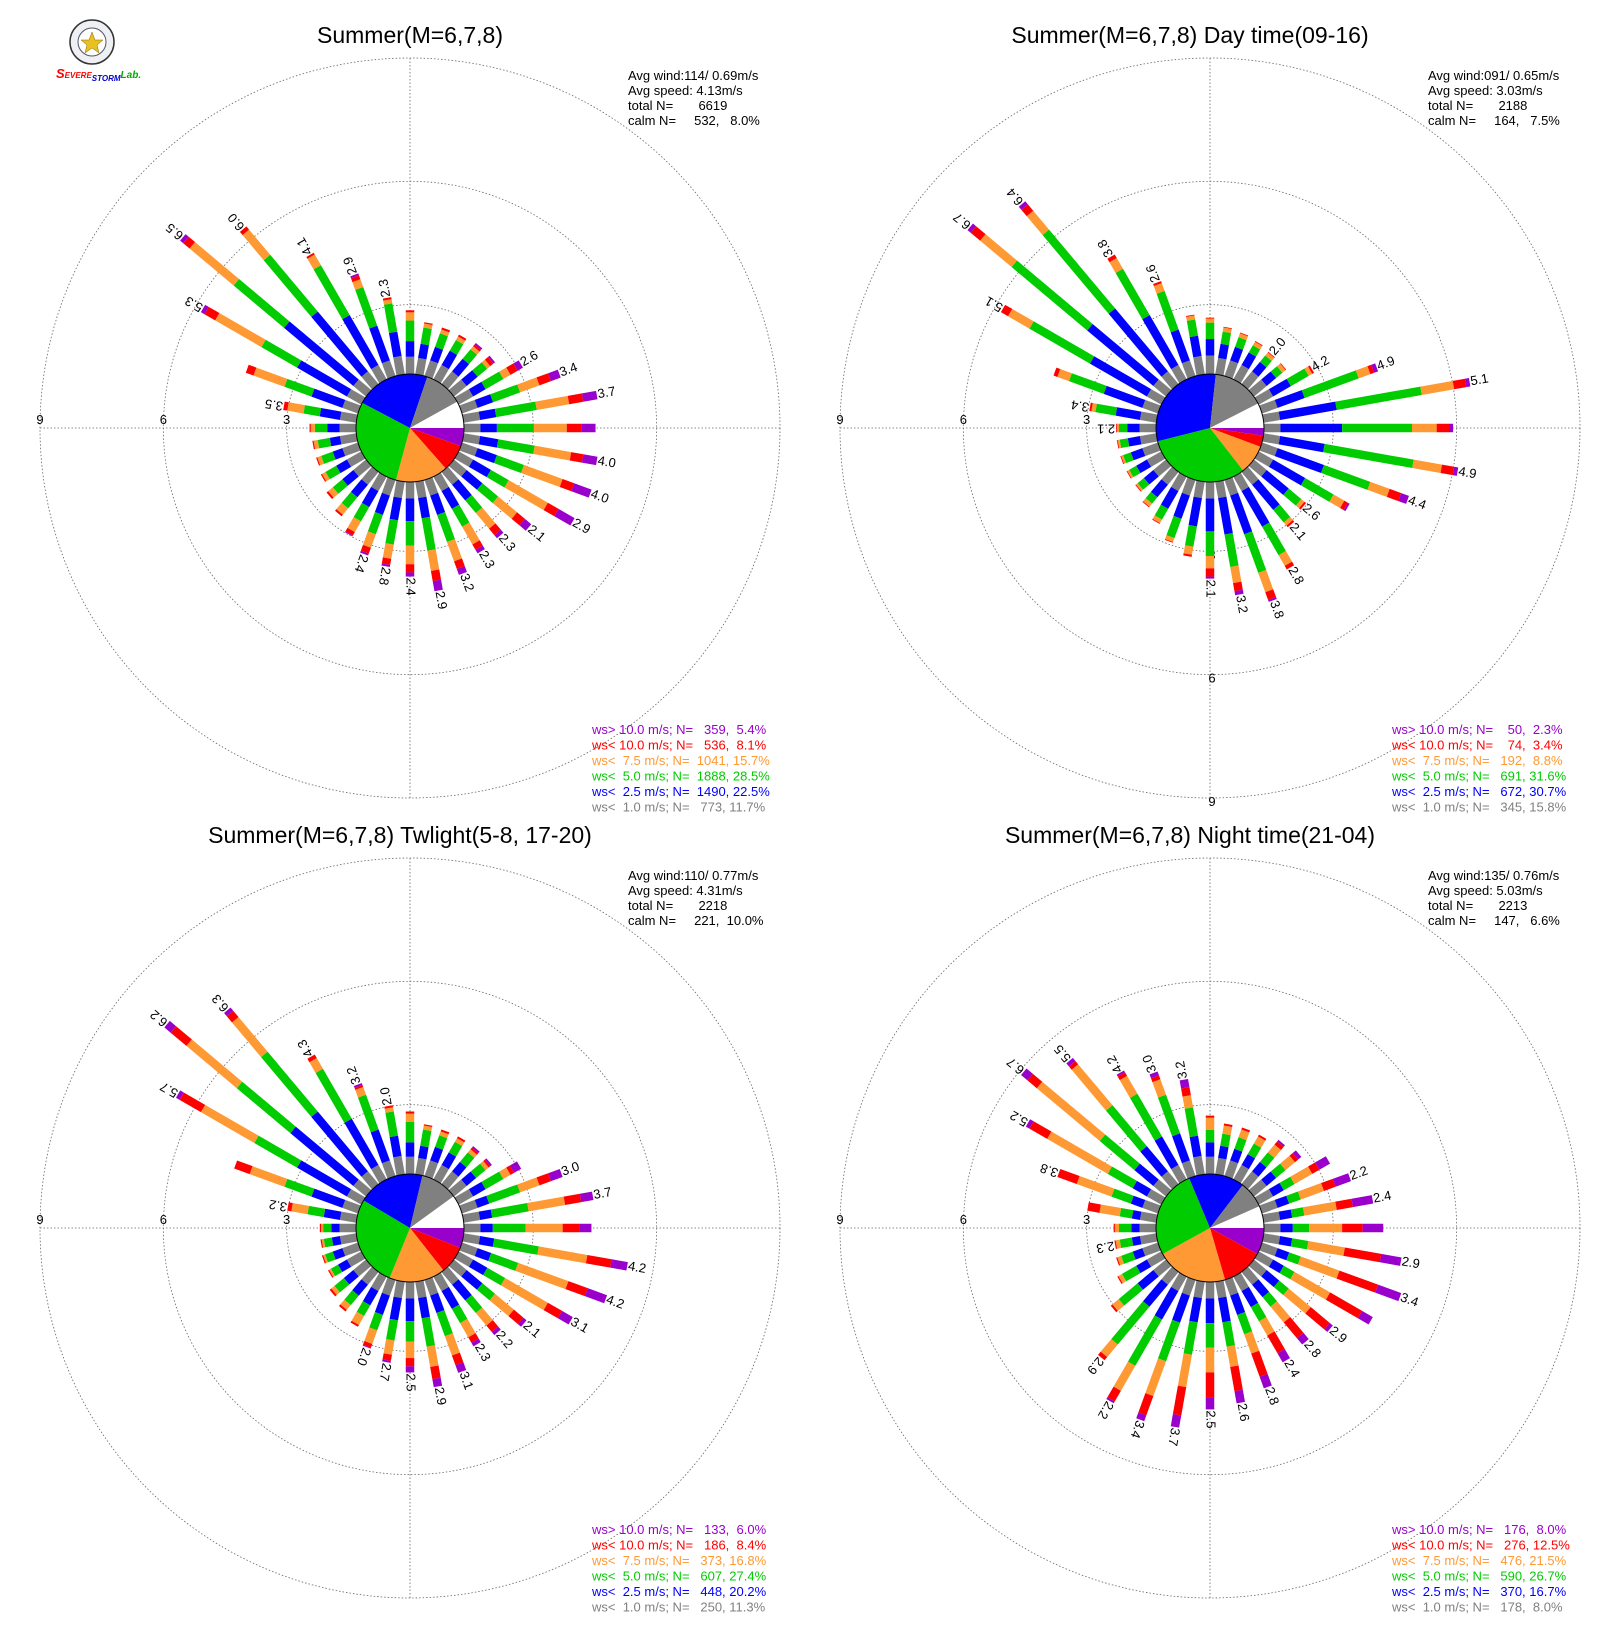 The width and height of the screenshot is (1620, 1645). I want to click on stat-line: Avg wind:091/ 0.65m/s, so click(1494, 75).